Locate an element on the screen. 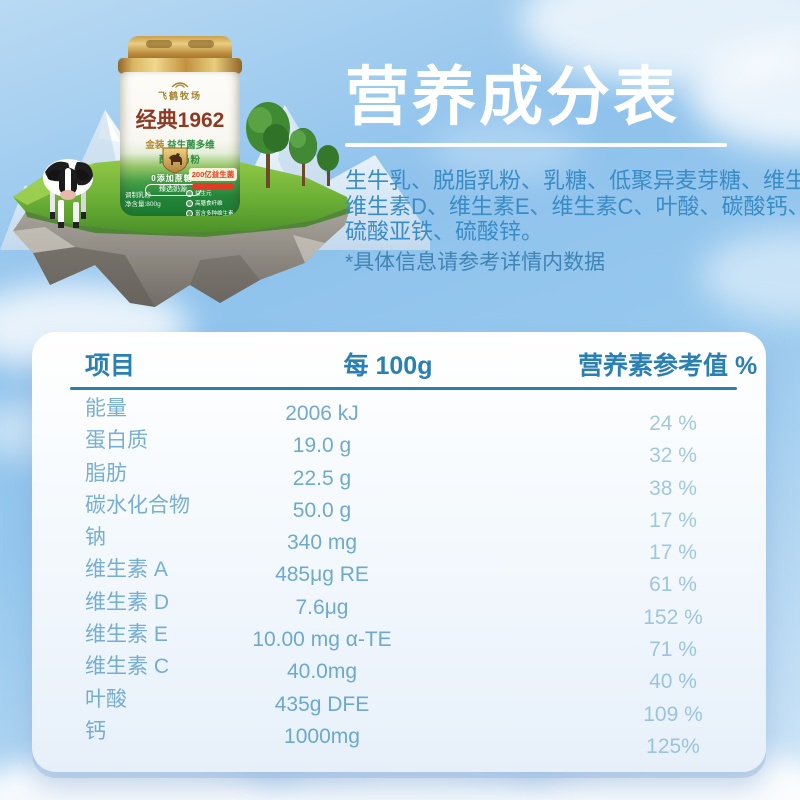  cell-per100g: 19.0 g is located at coordinates (322, 446).